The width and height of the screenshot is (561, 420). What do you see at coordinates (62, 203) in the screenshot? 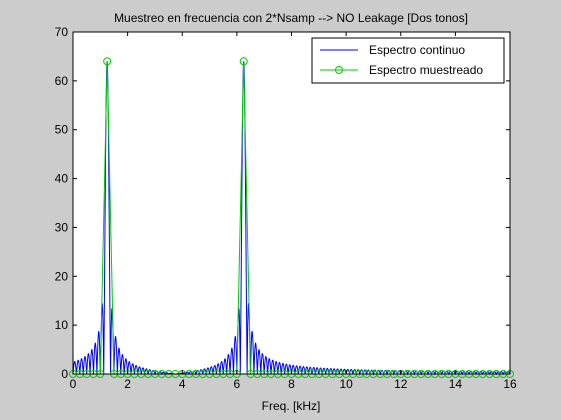
I see `y-tick-labels: 0 10 20 30 40 50 60 70` at bounding box center [62, 203].